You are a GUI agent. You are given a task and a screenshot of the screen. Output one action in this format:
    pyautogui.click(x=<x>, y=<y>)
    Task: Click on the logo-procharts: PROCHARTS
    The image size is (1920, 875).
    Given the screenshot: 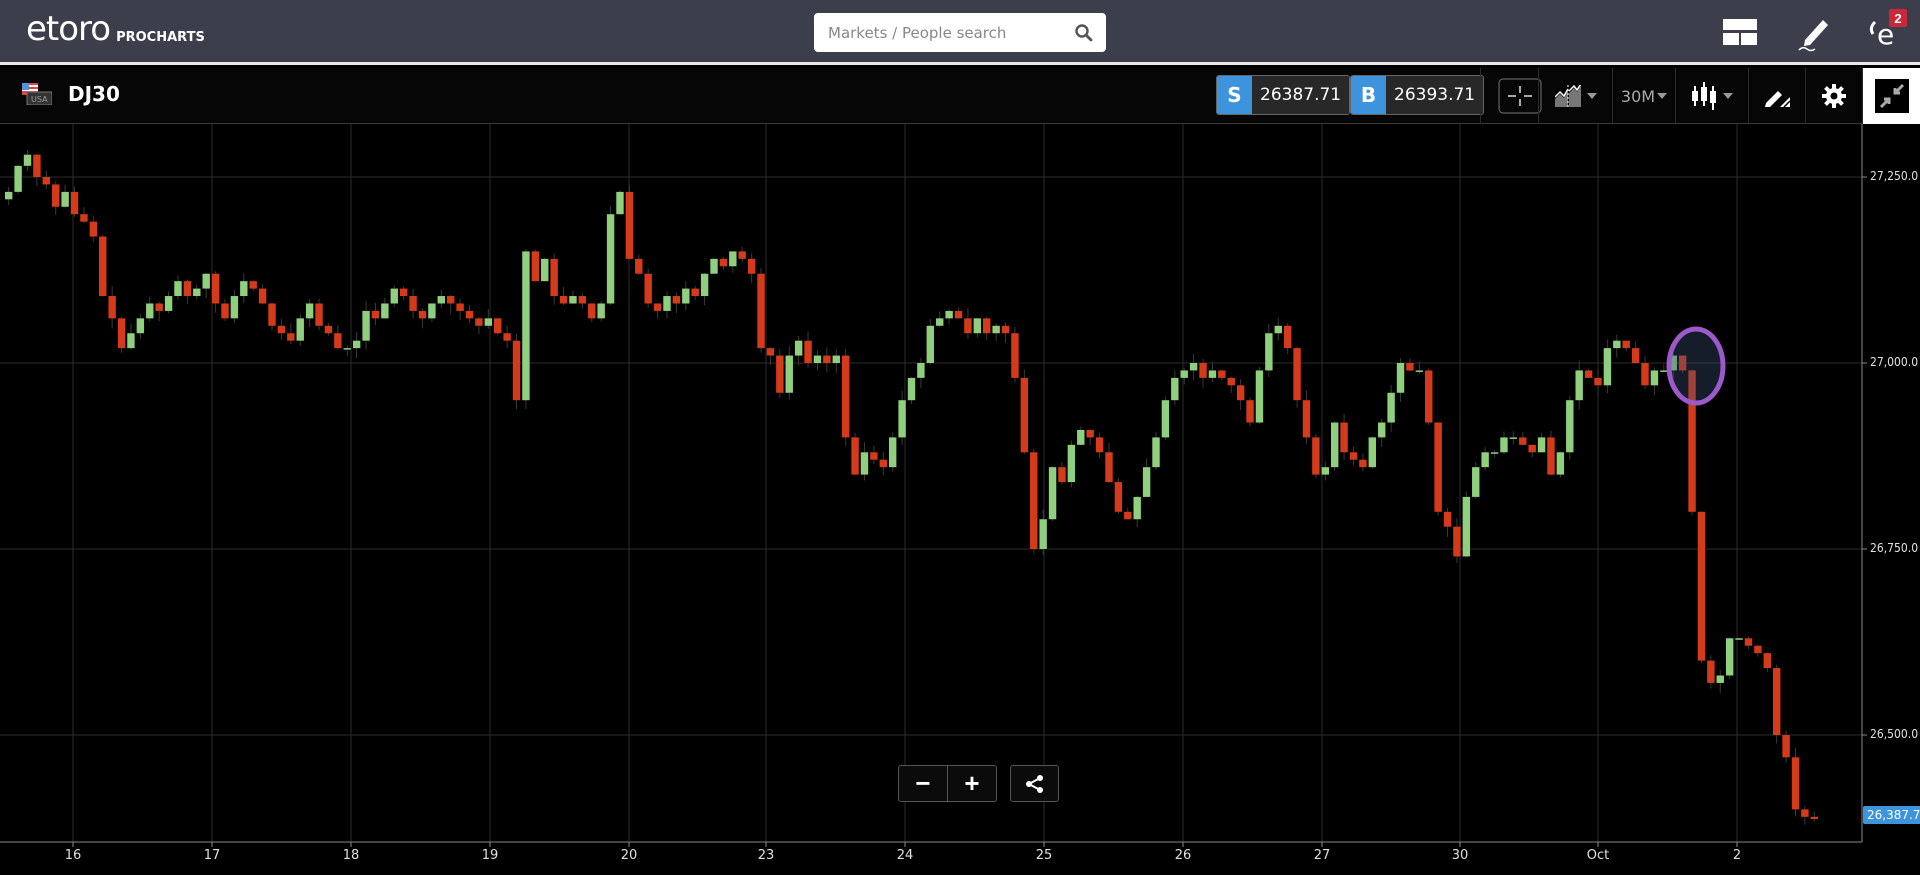 What is the action you would take?
    pyautogui.click(x=160, y=37)
    